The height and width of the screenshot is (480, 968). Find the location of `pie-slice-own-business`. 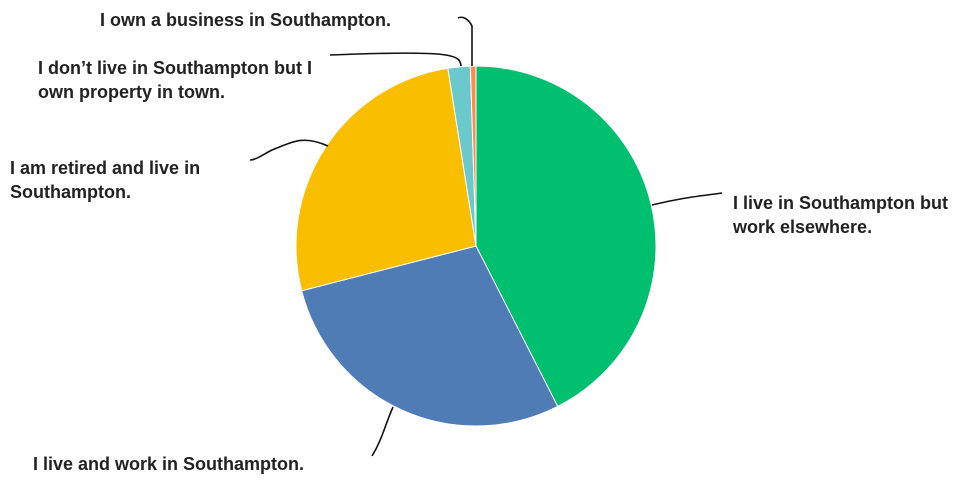

pie-slice-own-business is located at coordinates (473, 156).